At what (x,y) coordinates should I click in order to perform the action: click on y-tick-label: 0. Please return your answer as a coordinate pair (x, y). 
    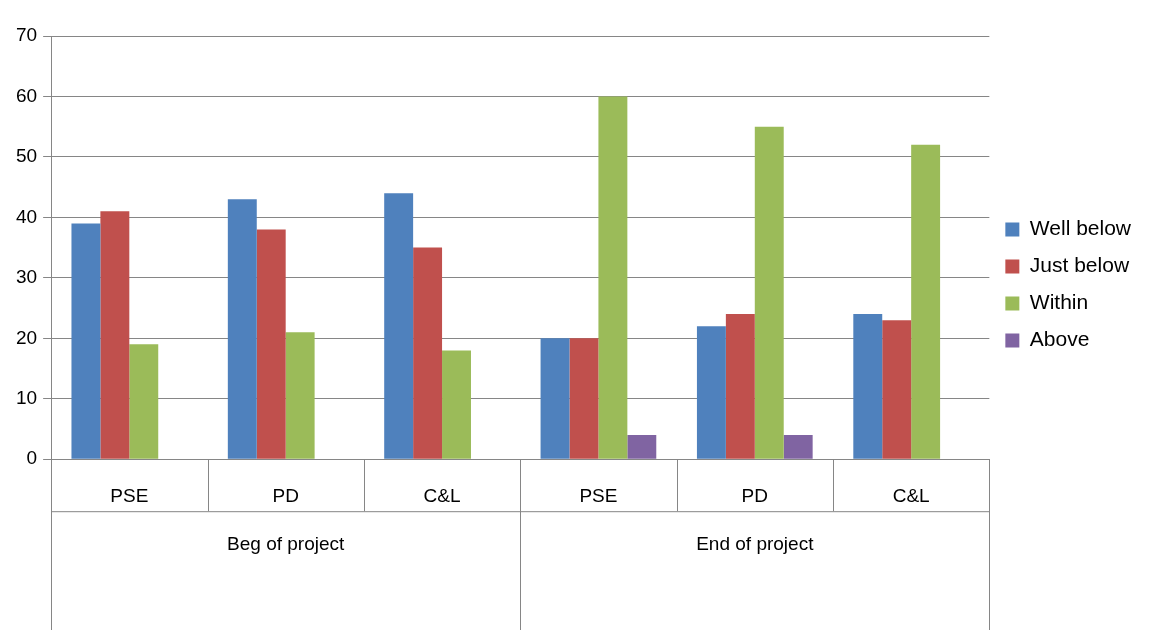
    Looking at the image, I should click on (32, 458).